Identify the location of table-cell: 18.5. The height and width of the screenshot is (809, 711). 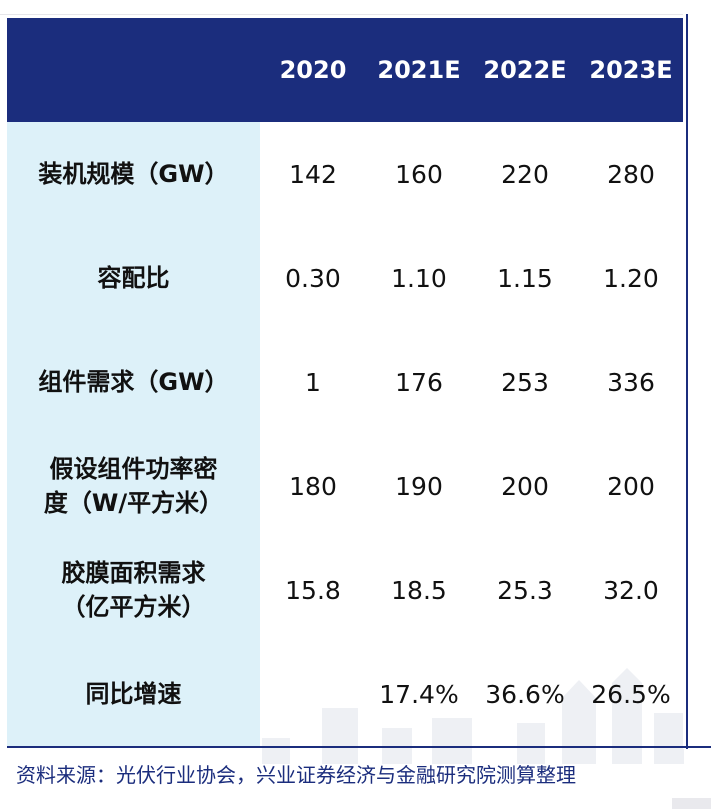
(419, 590).